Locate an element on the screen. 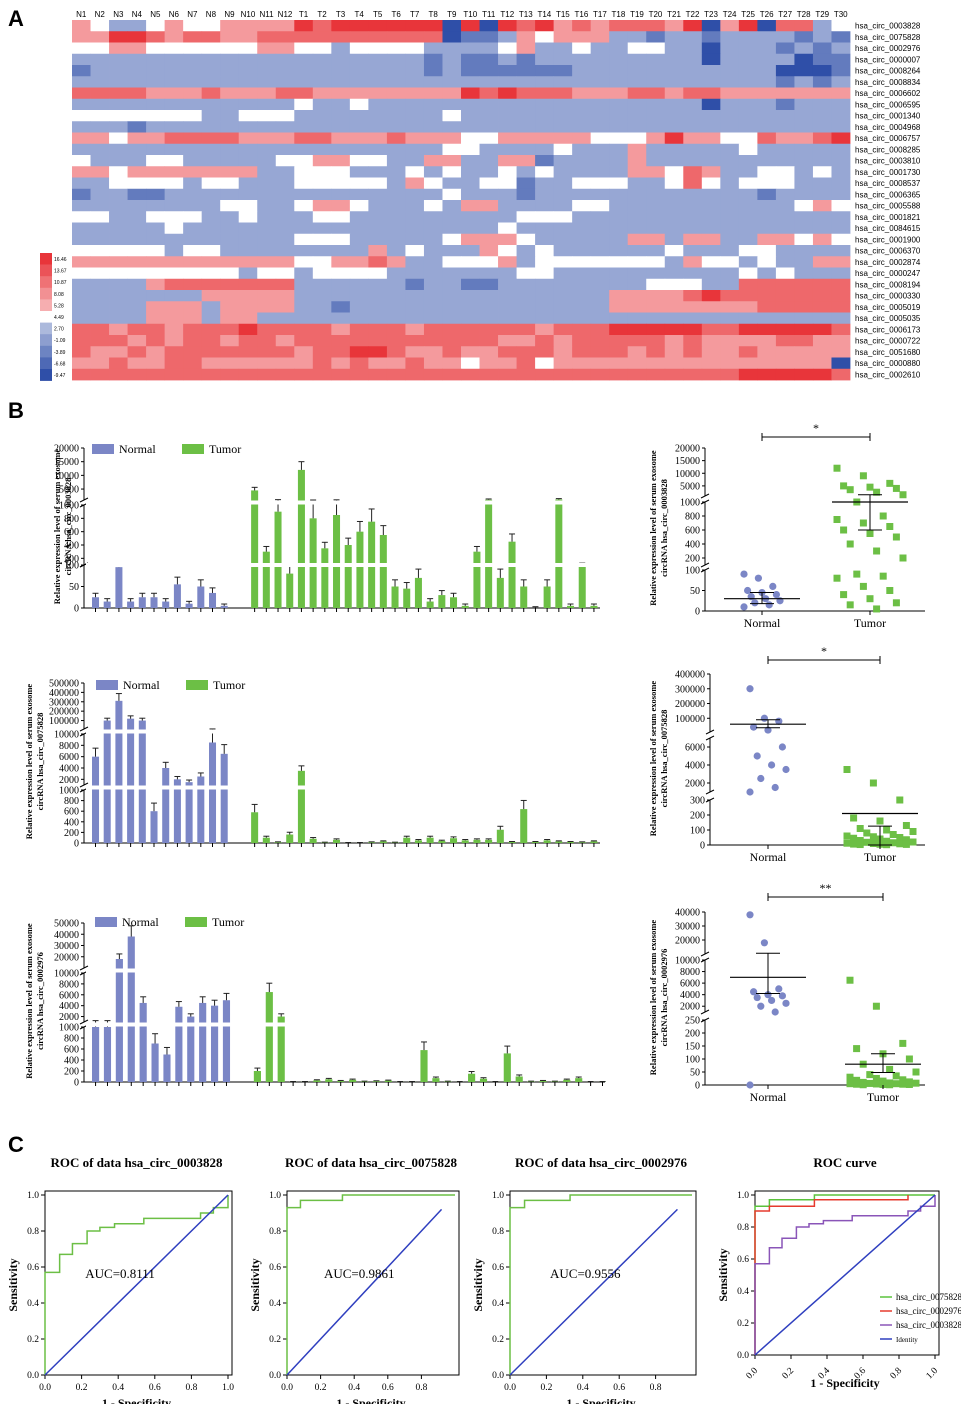  heatmap-column-label: N7 is located at coordinates (192, 14).